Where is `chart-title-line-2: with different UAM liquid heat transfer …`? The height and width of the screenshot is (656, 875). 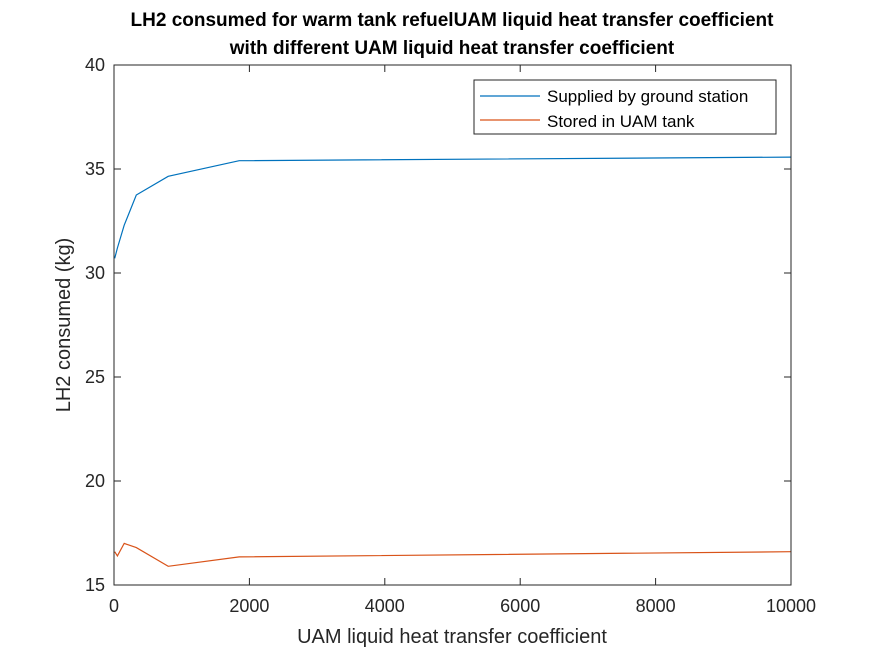 chart-title-line-2: with different UAM liquid heat transfer … is located at coordinates (452, 48).